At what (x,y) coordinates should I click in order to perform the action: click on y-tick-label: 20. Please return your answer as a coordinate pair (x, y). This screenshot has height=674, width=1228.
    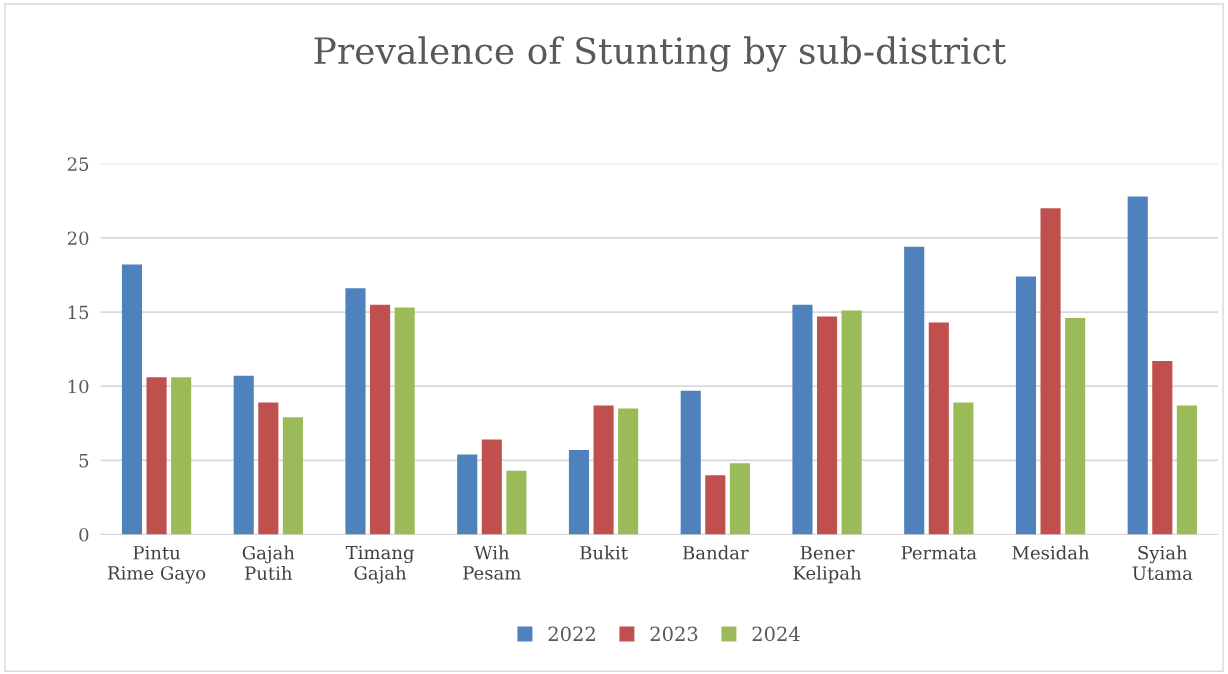
    Looking at the image, I should click on (78, 238).